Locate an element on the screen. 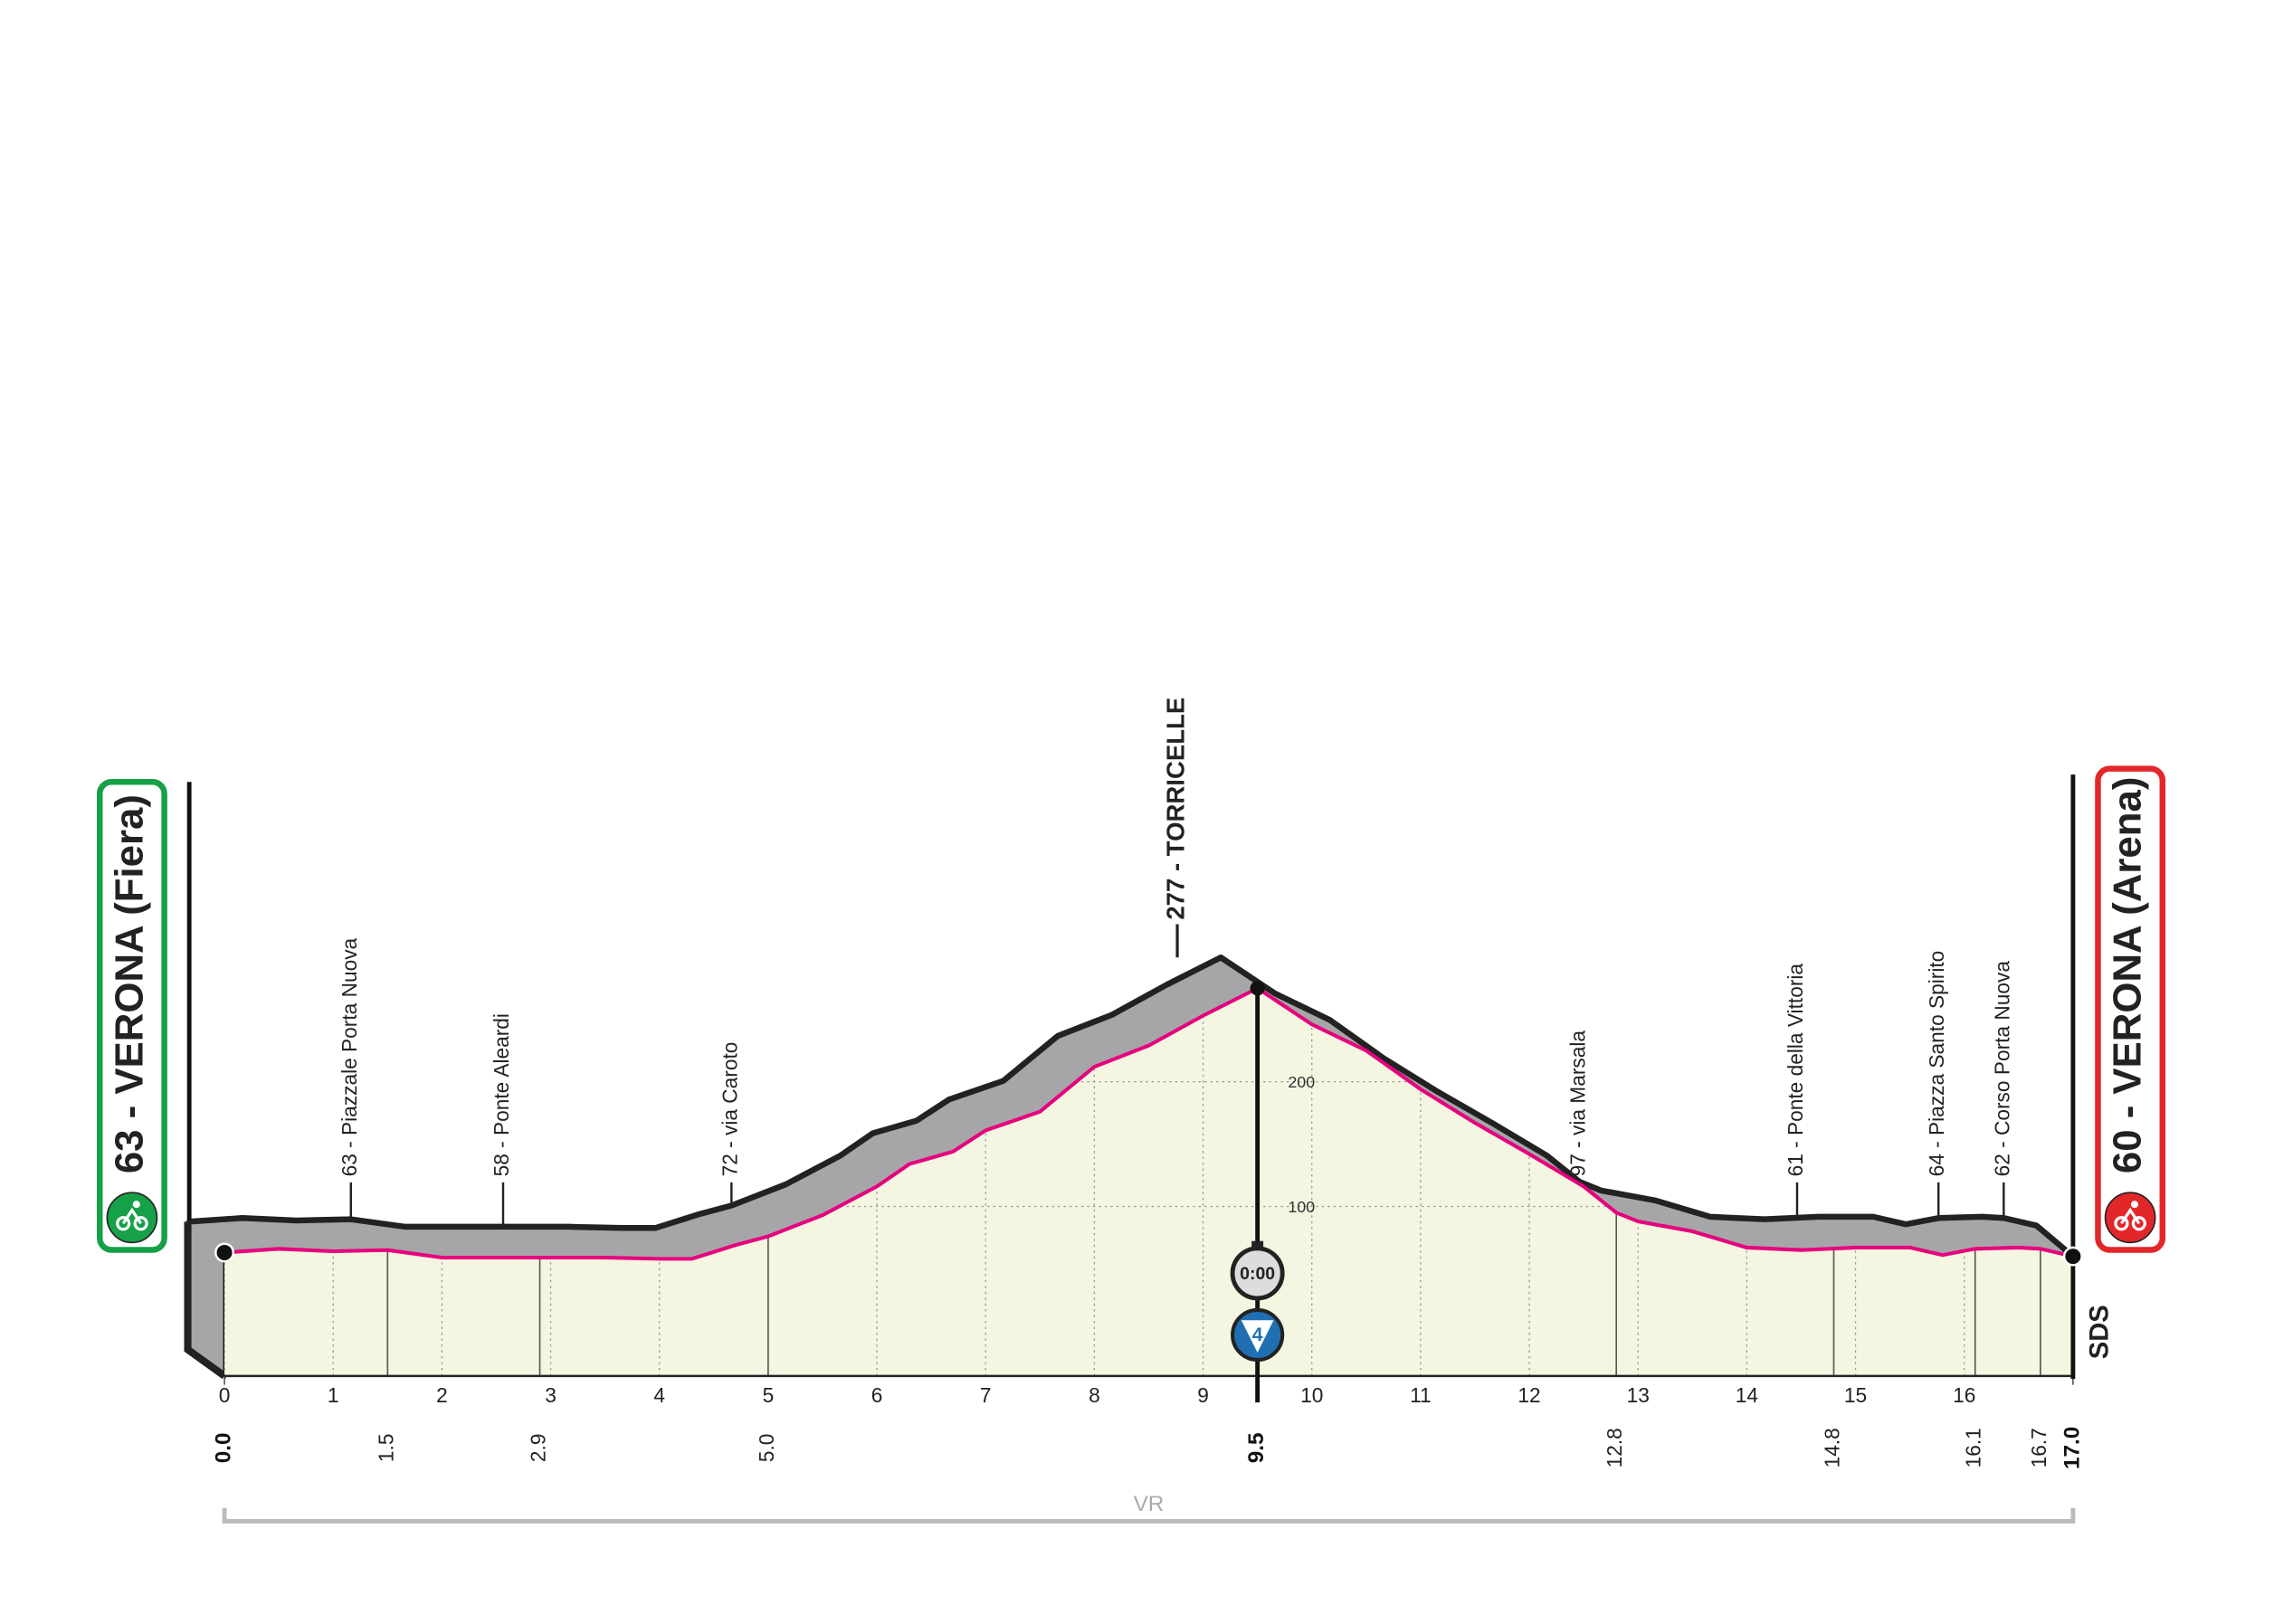 The height and width of the screenshot is (1624, 2274). x-tick-label: 1 is located at coordinates (333, 1395).